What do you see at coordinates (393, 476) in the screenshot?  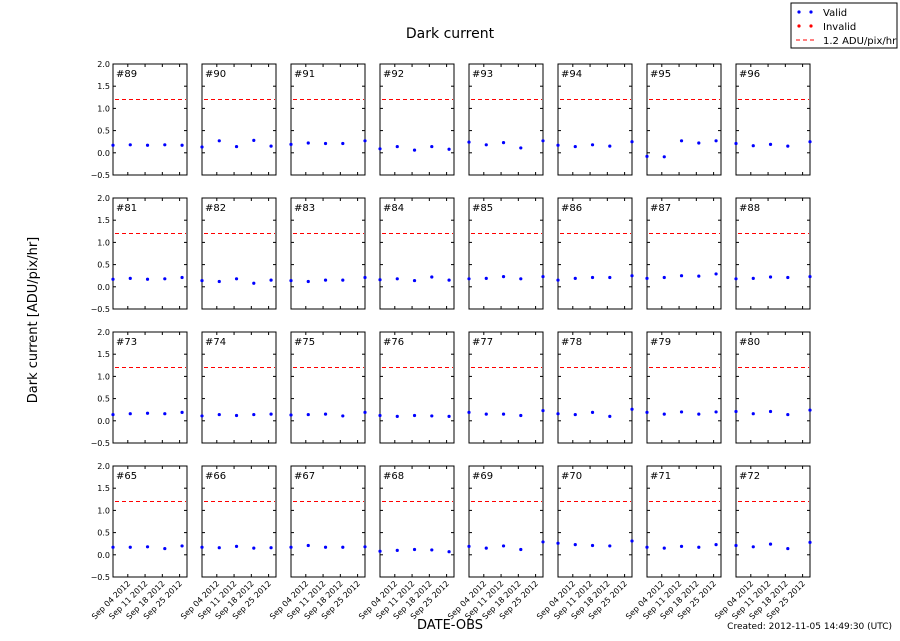 I see `panel-label: #68` at bounding box center [393, 476].